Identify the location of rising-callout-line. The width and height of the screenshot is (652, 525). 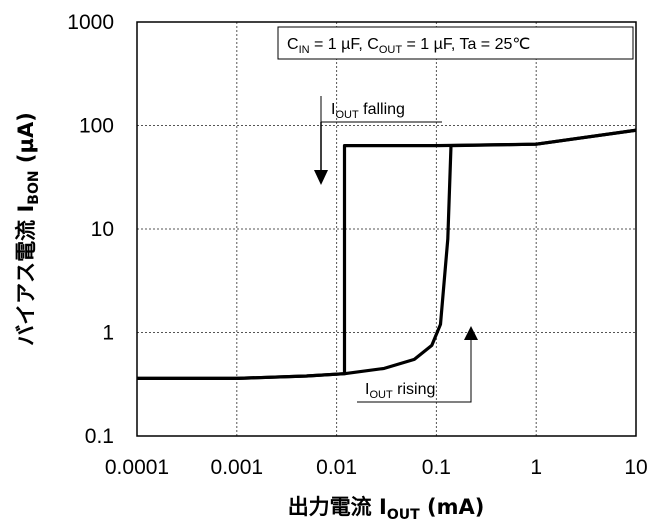
(414, 369).